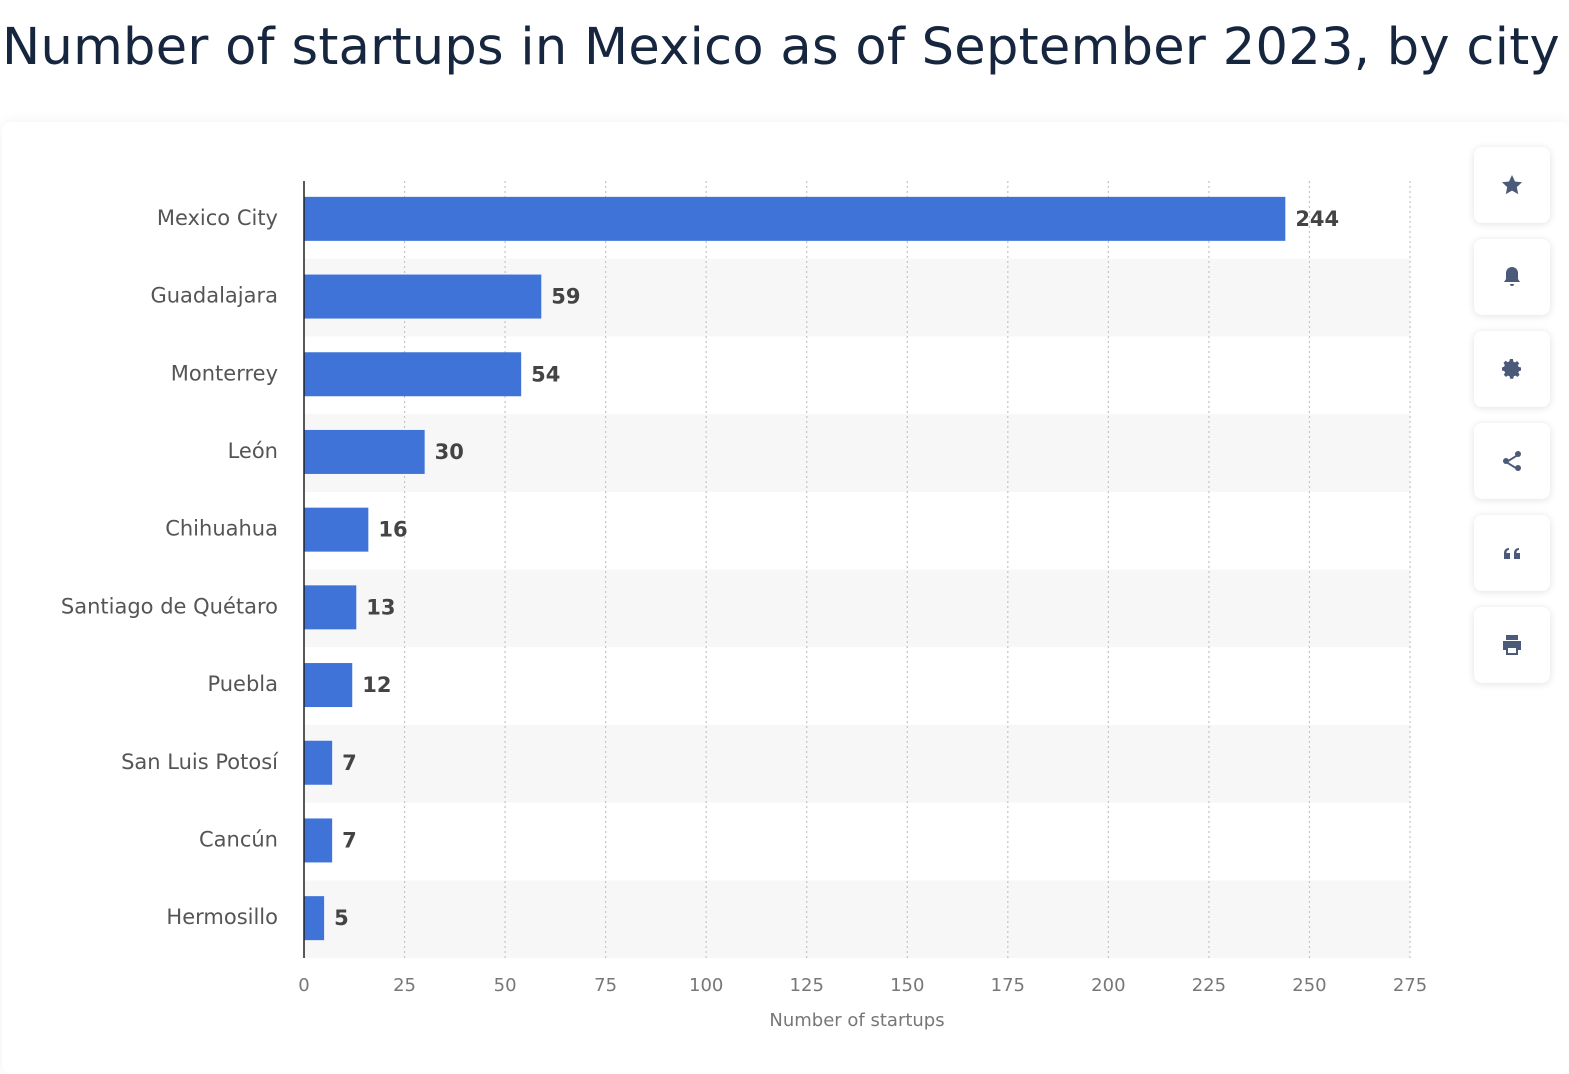 The image size is (1569, 1074). I want to click on favorite-button, so click(1512, 185).